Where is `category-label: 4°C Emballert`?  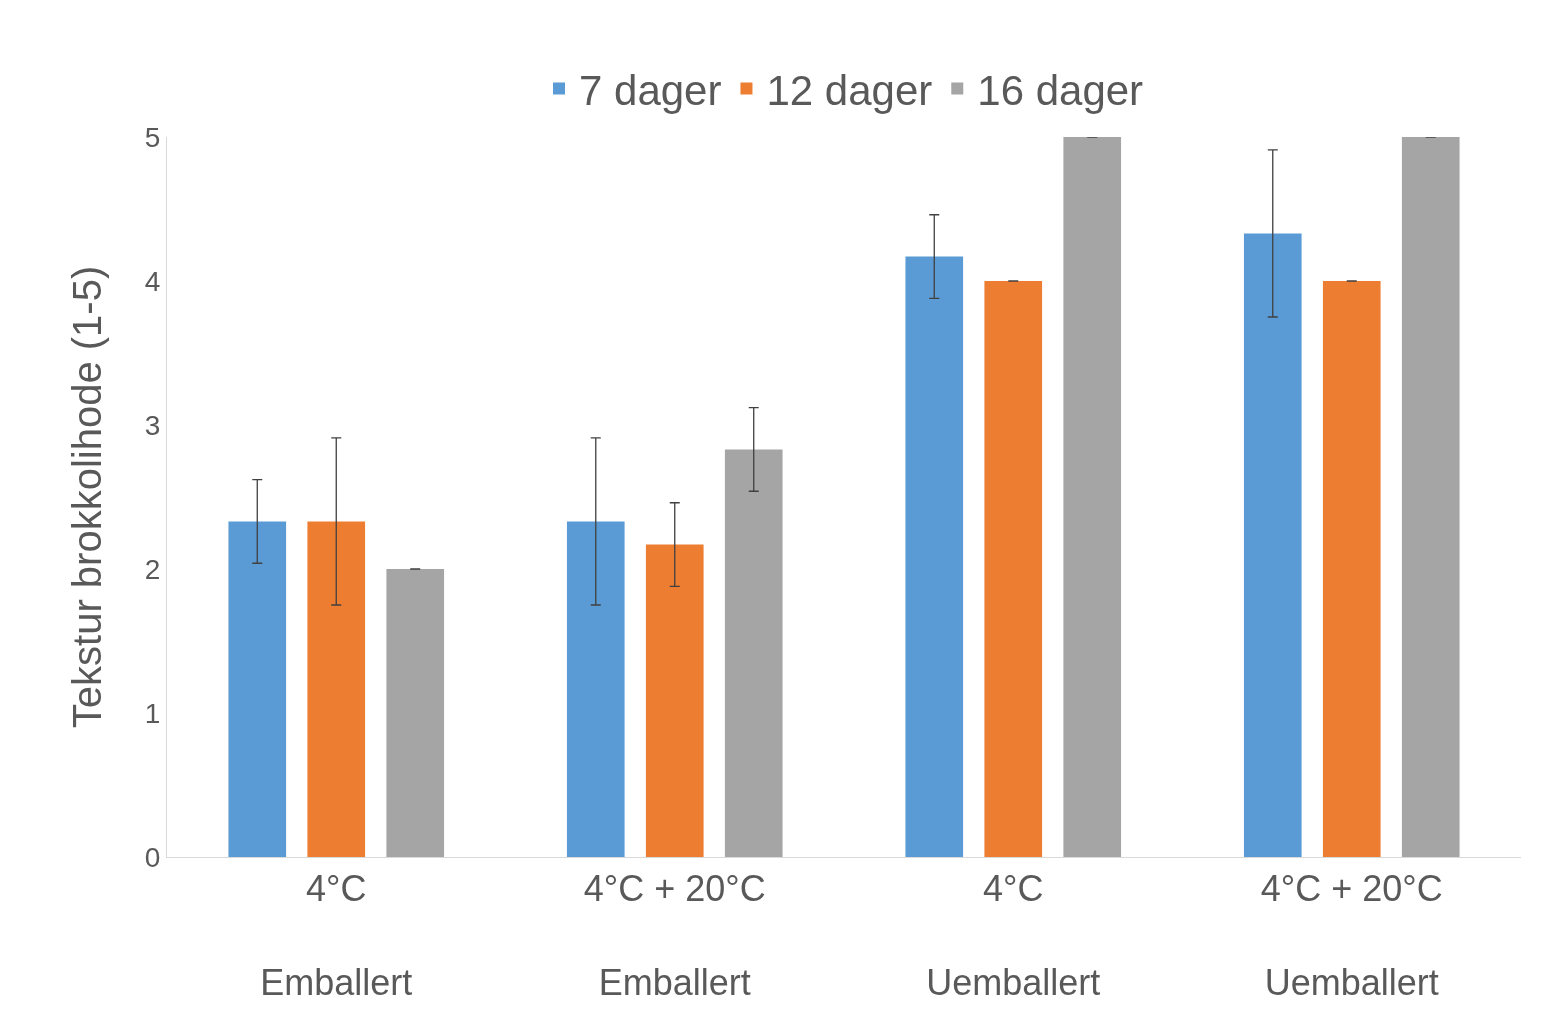
category-label: 4°C Emballert is located at coordinates (336, 935).